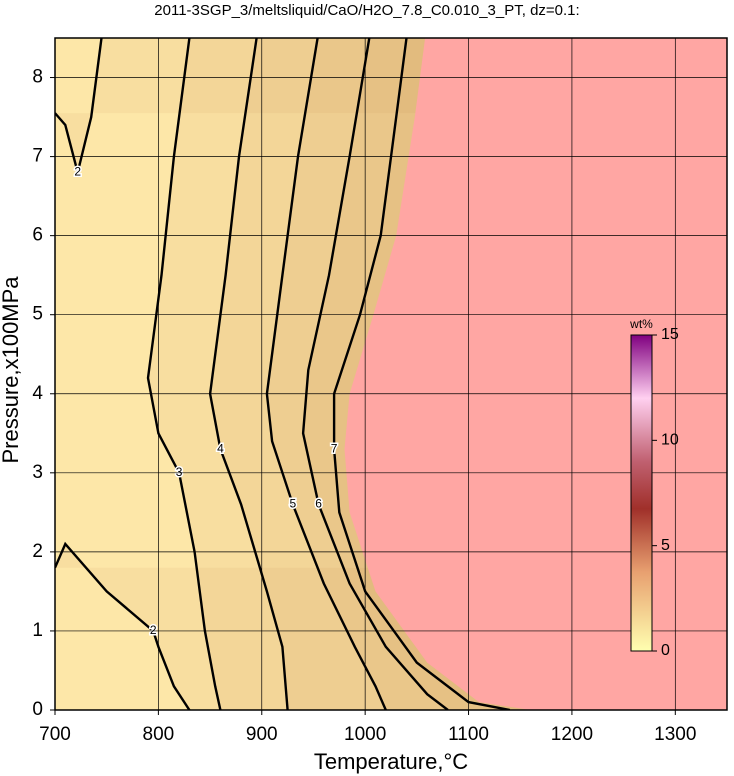 This screenshot has width=734, height=776. What do you see at coordinates (292, 504) in the screenshot?
I see `contour-label: 5` at bounding box center [292, 504].